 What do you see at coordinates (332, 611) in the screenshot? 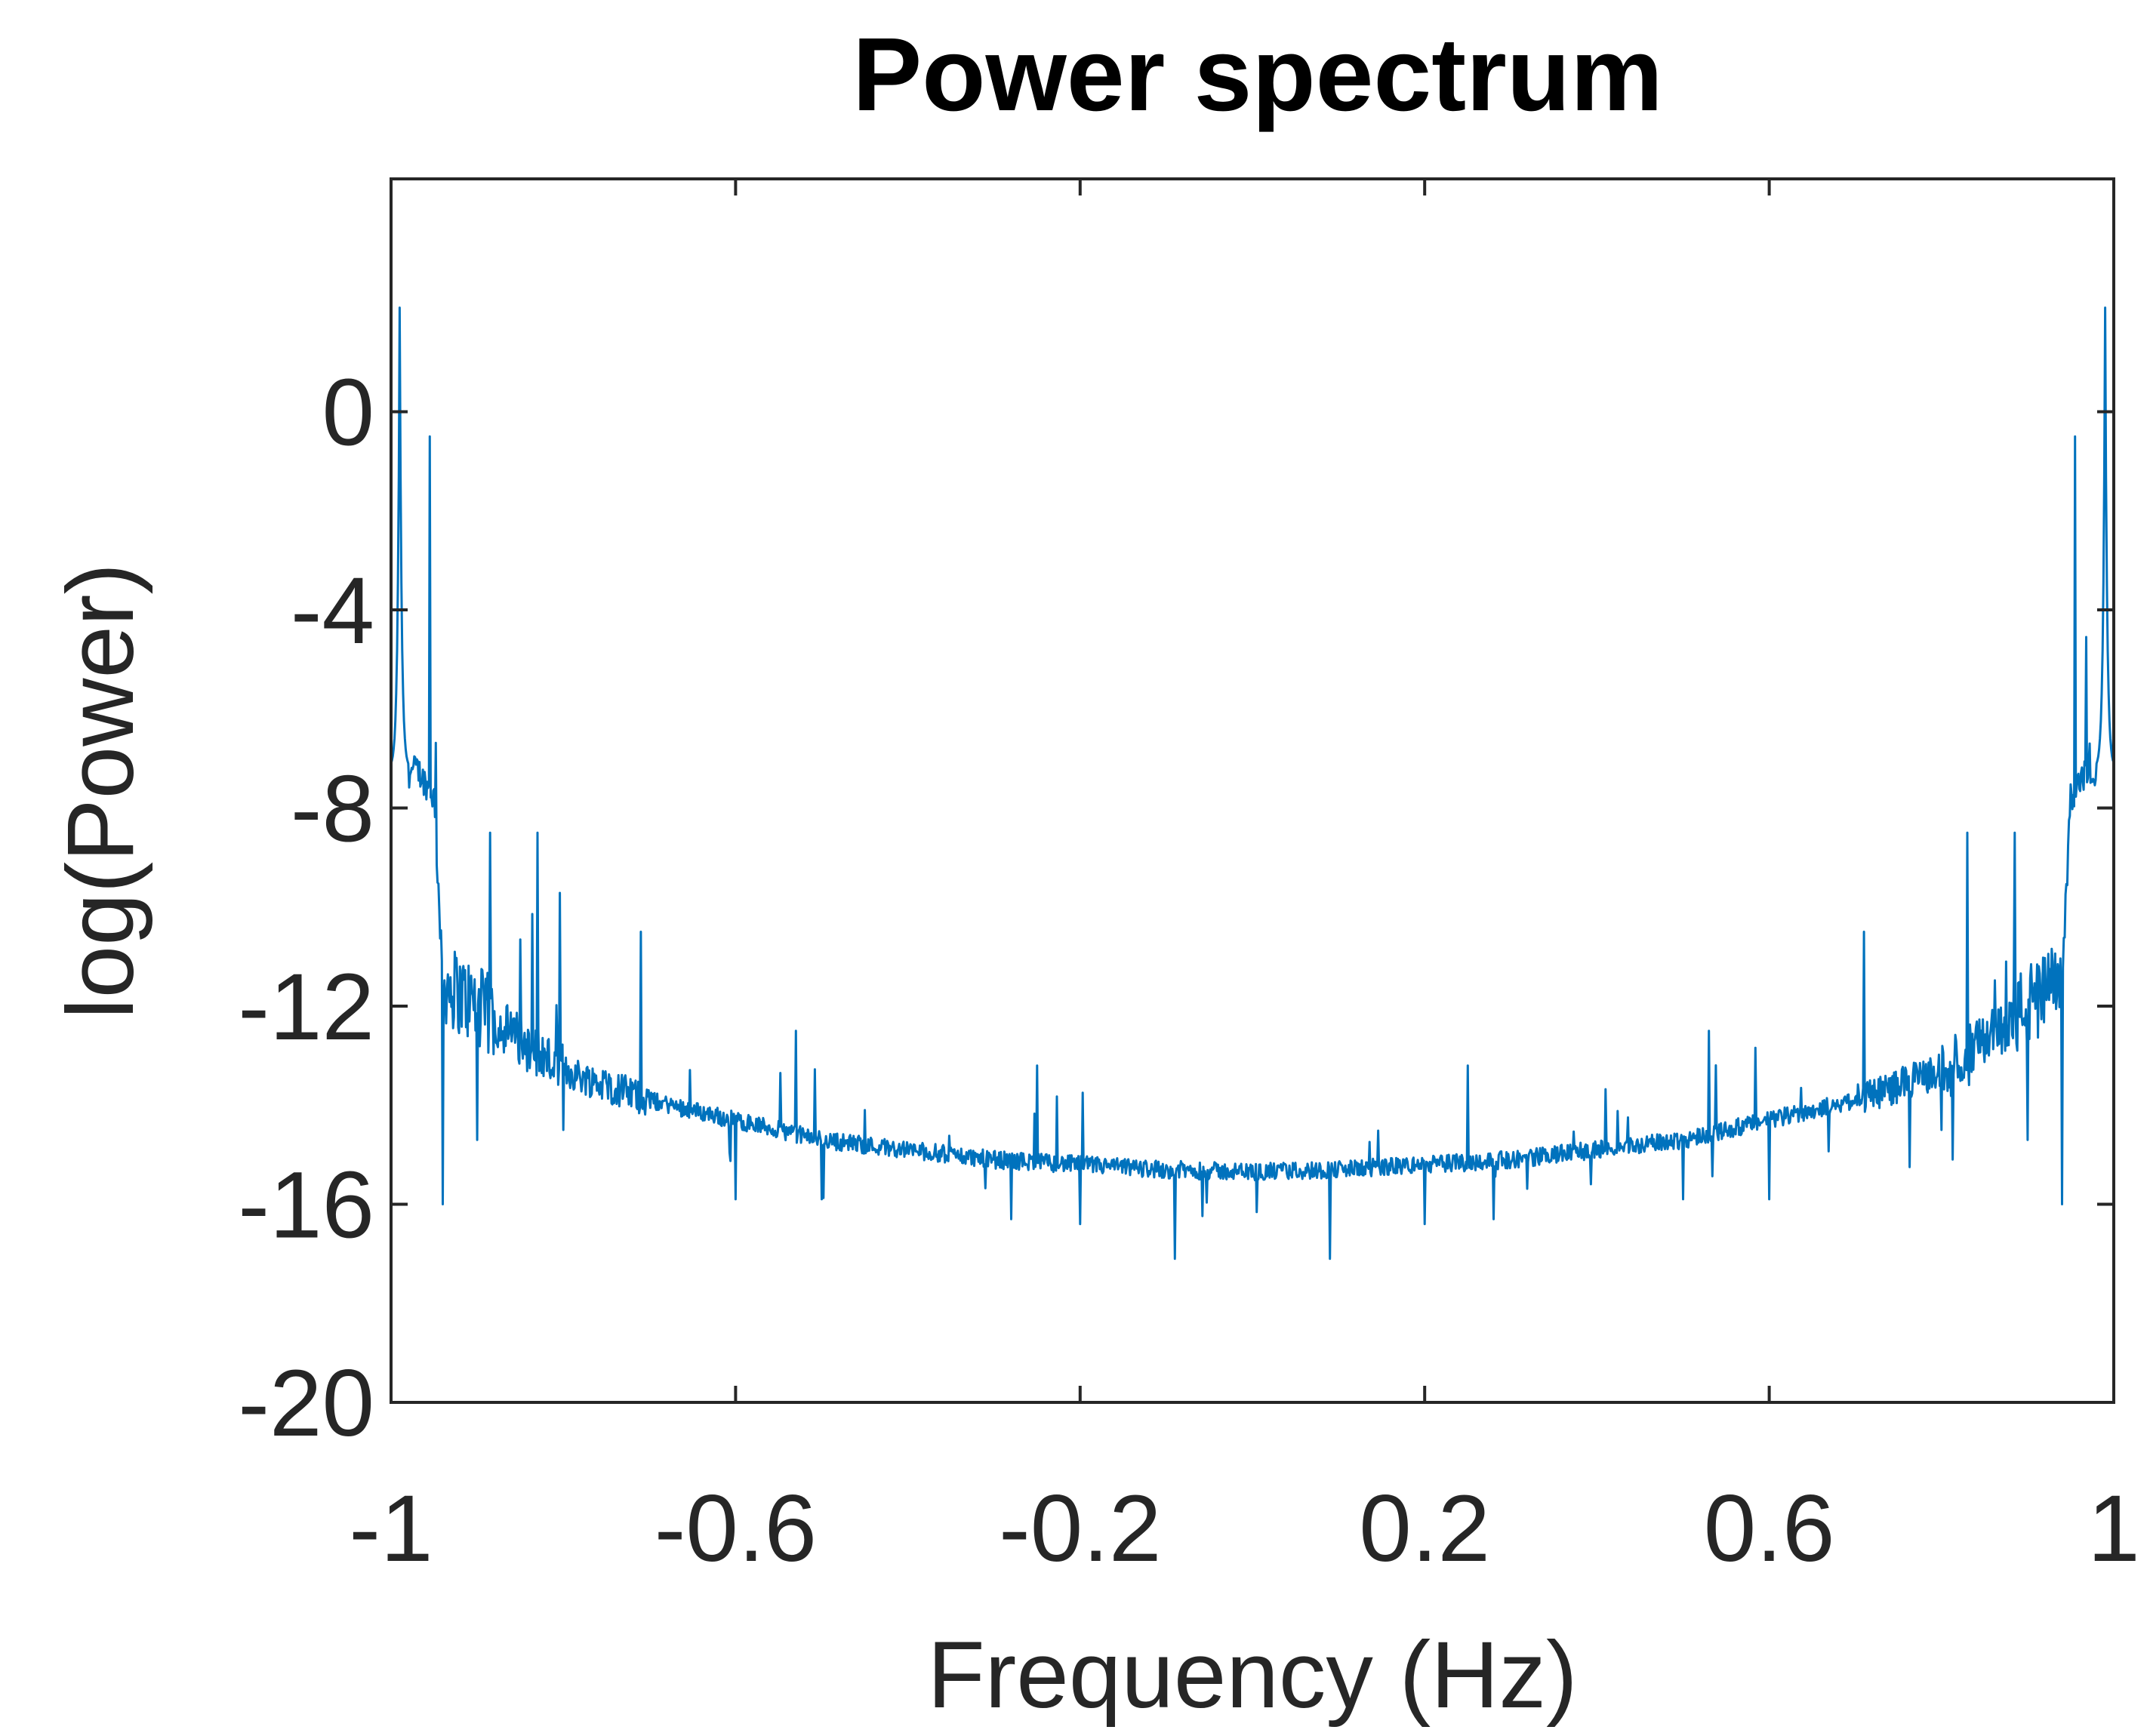
I see `y-tick-label: -4` at bounding box center [332, 611].